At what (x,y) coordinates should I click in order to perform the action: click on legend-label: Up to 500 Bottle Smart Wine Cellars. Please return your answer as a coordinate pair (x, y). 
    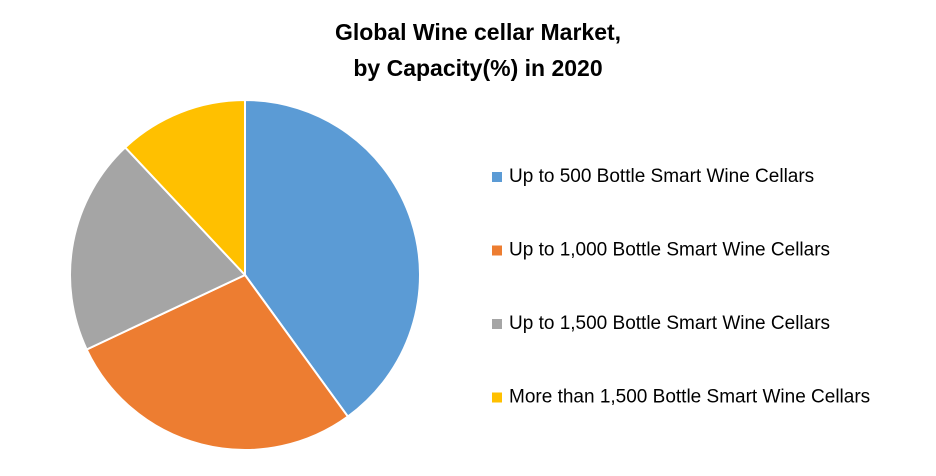
    Looking at the image, I should click on (661, 176).